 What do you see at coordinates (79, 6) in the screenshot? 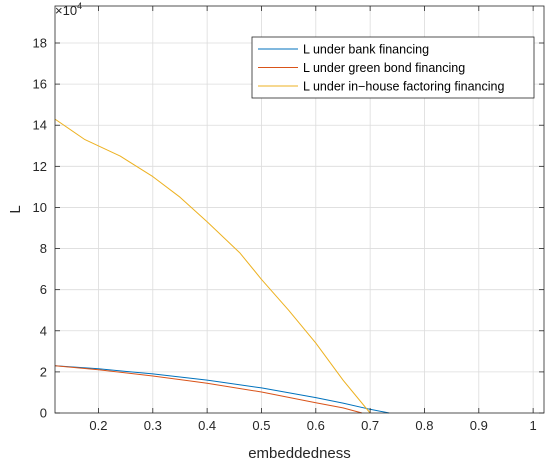
I see `y-multiplier-exponent: 4` at bounding box center [79, 6].